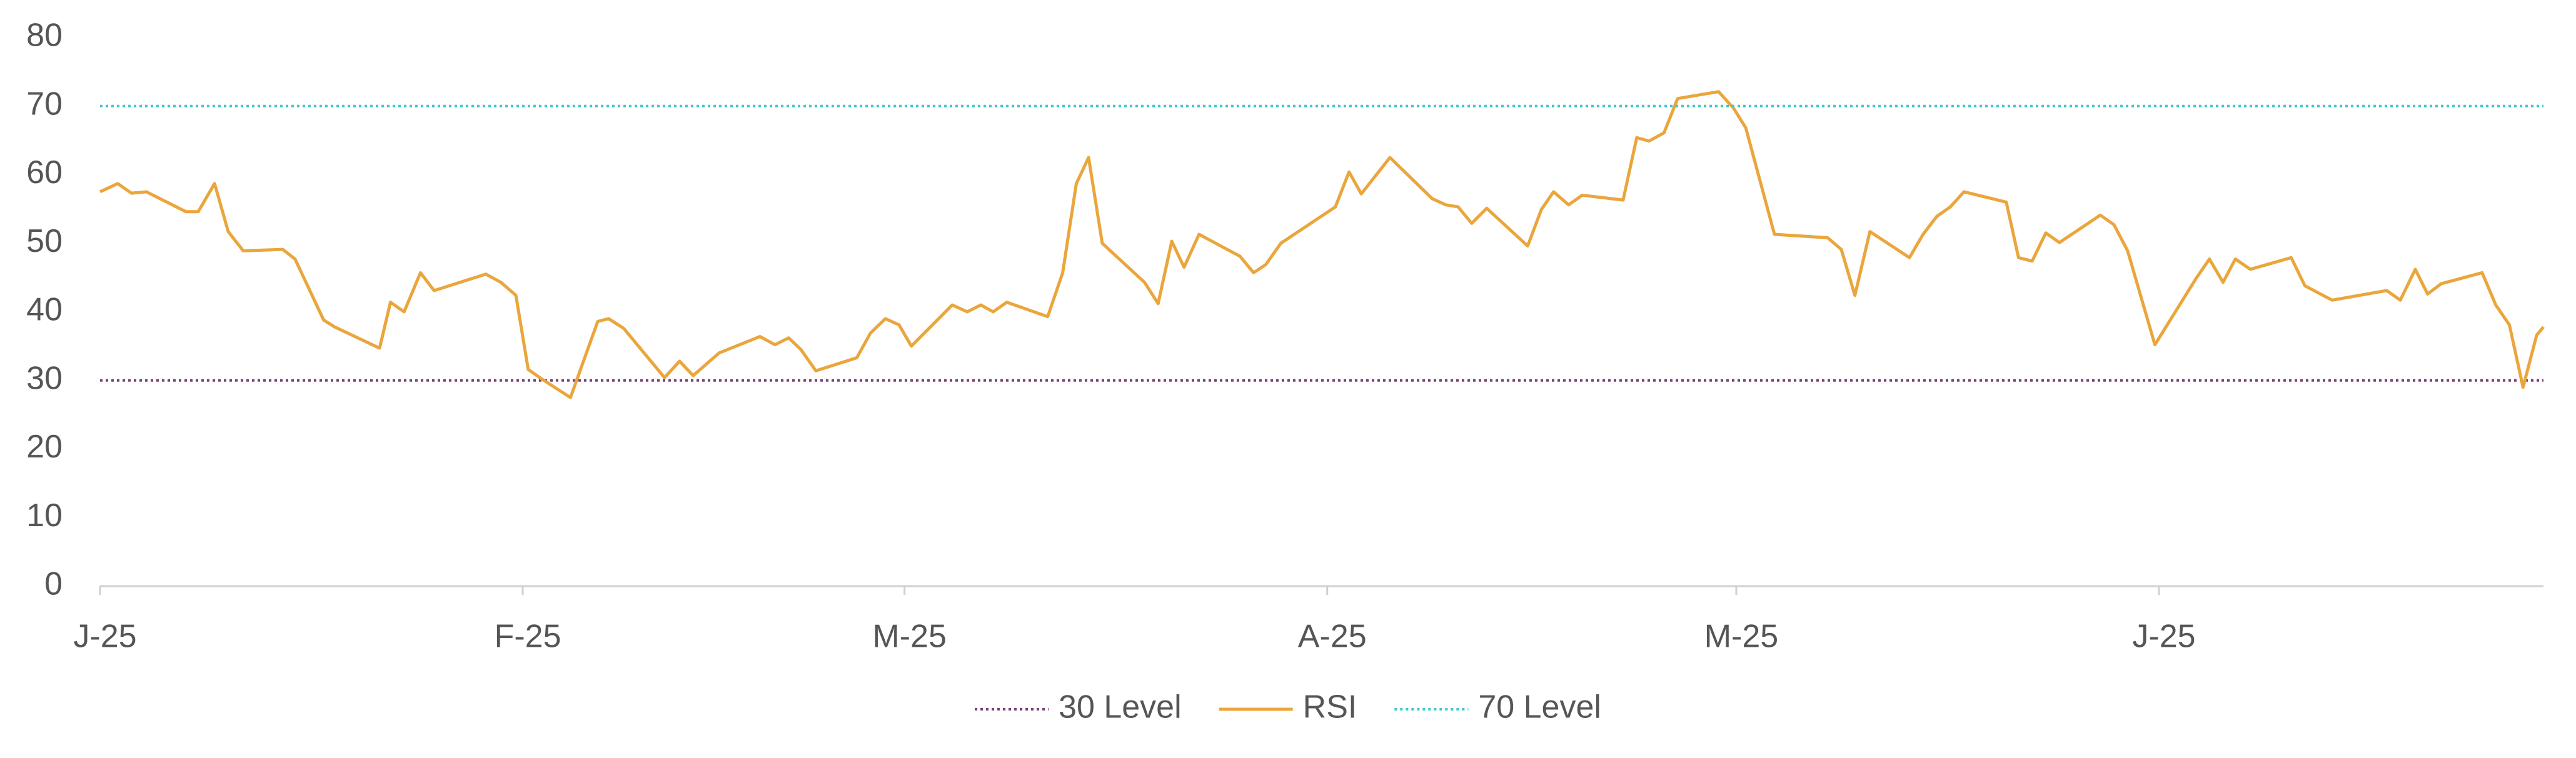 This screenshot has width=2576, height=758. What do you see at coordinates (44, 35) in the screenshot?
I see `y-tick-label: 80` at bounding box center [44, 35].